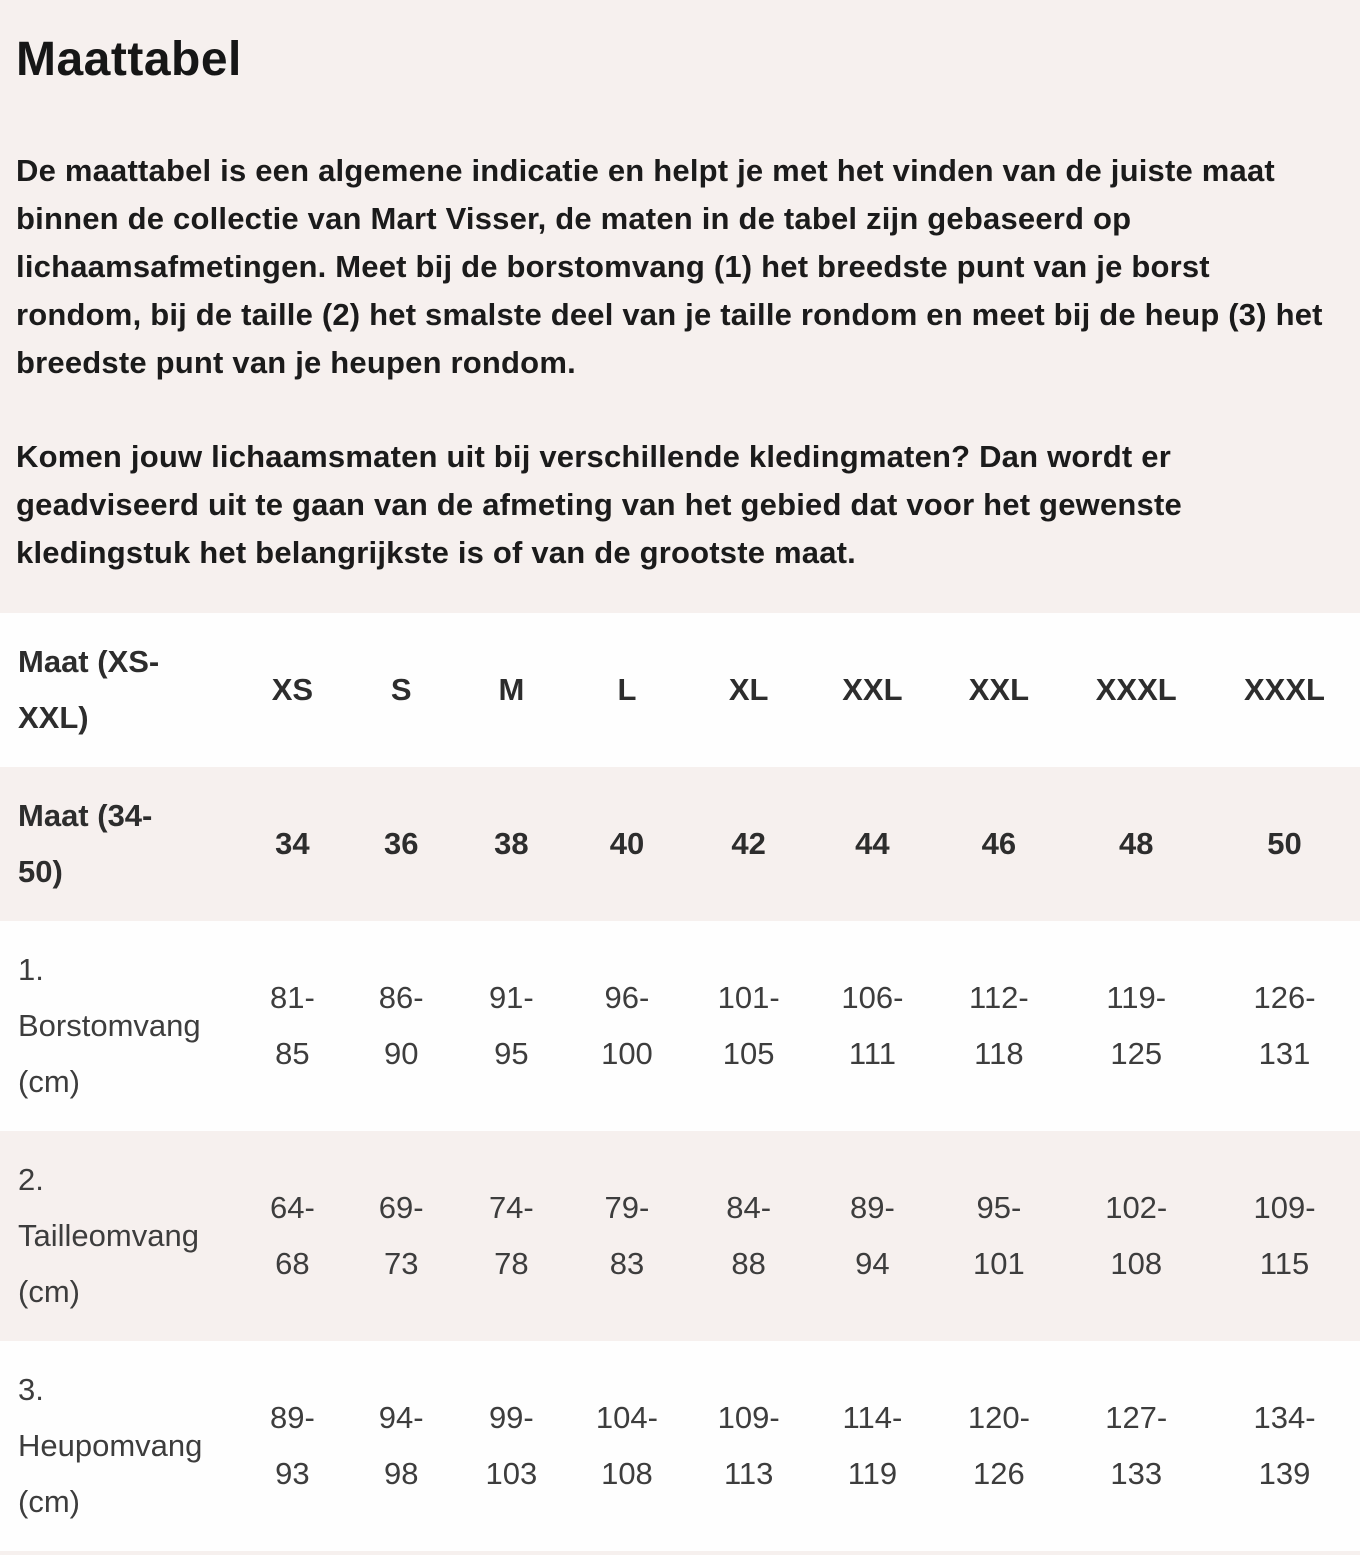  I want to click on size-table-row: Maat (XS- XXL) XS S M L XL XXL XXL XXXL XXXL, so click(680, 690).